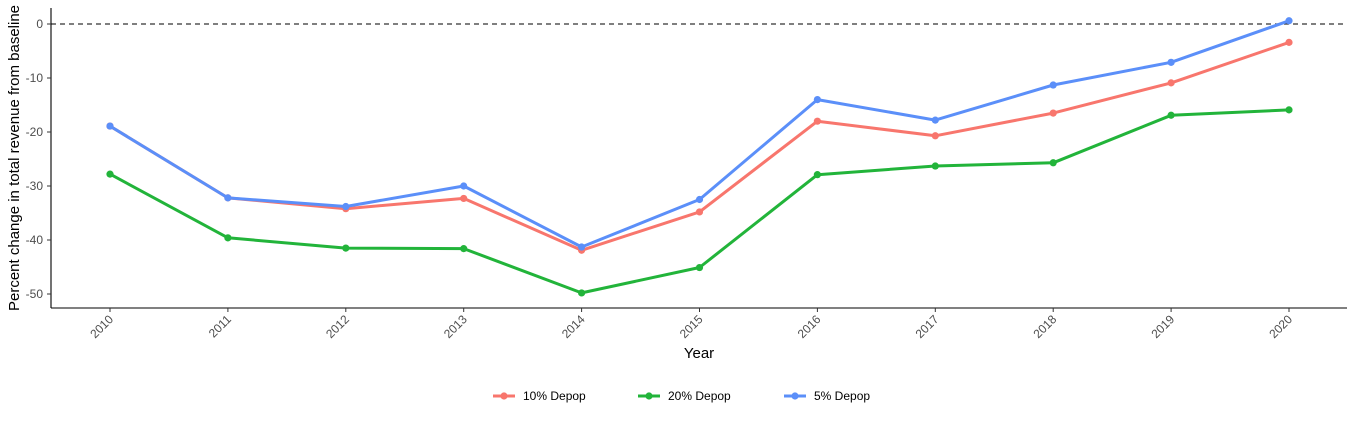 This screenshot has width=1355, height=421. Describe the element at coordinates (337, 326) in the screenshot. I see `x-tick-label: 2012` at that location.